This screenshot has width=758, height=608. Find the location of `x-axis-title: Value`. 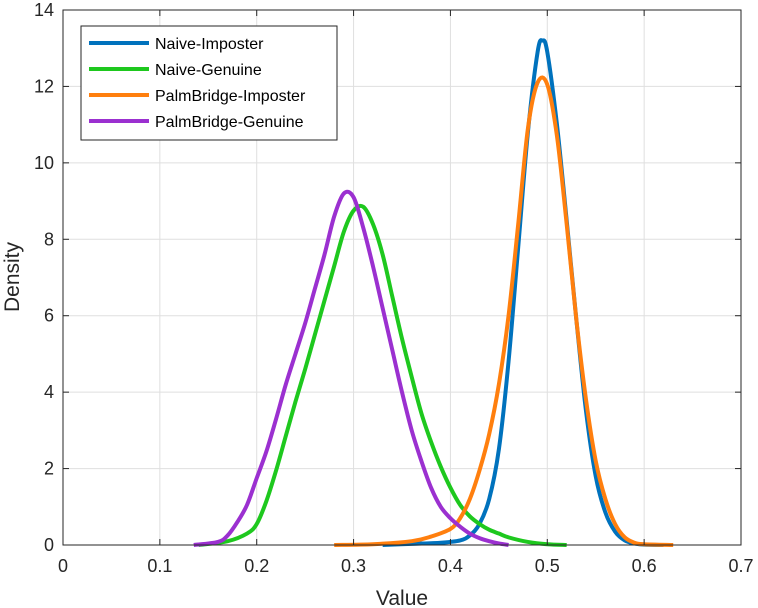

x-axis-title: Value is located at coordinates (402, 597).